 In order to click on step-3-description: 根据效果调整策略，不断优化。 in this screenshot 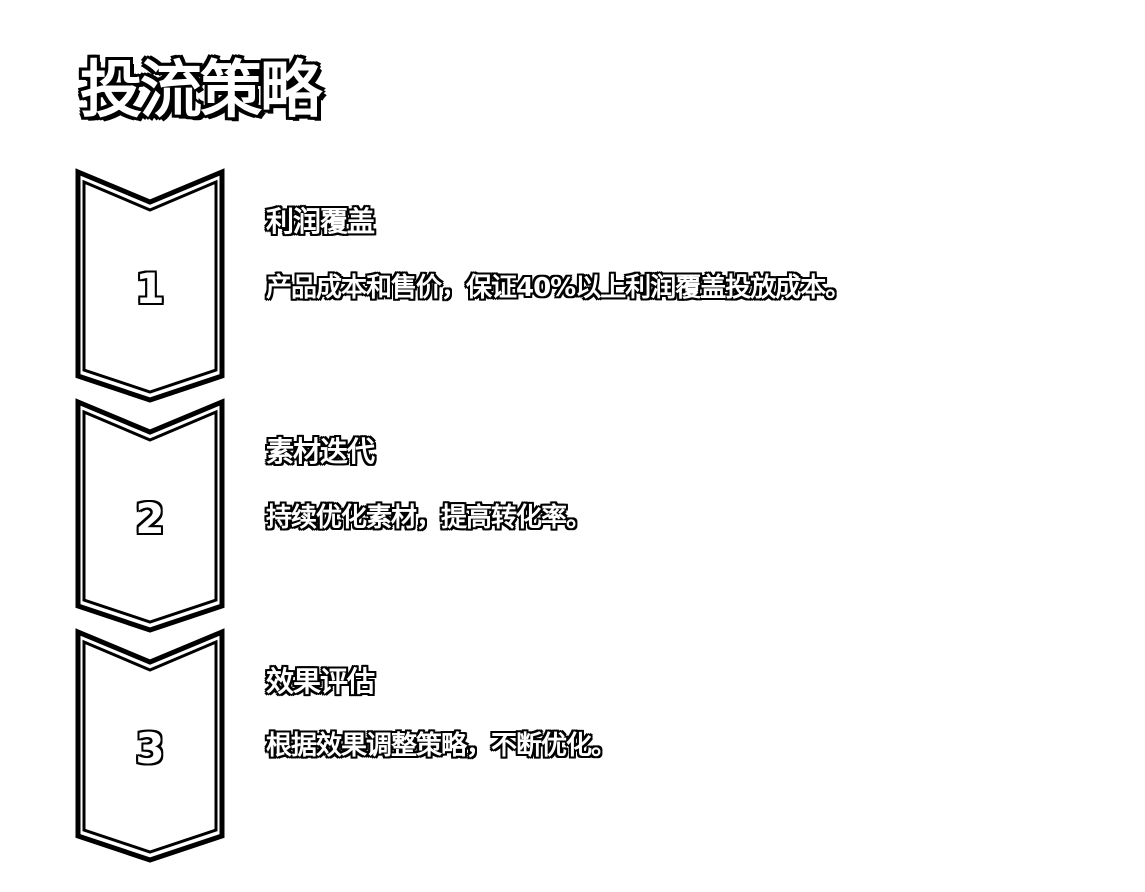, I will do `click(441, 746)`.